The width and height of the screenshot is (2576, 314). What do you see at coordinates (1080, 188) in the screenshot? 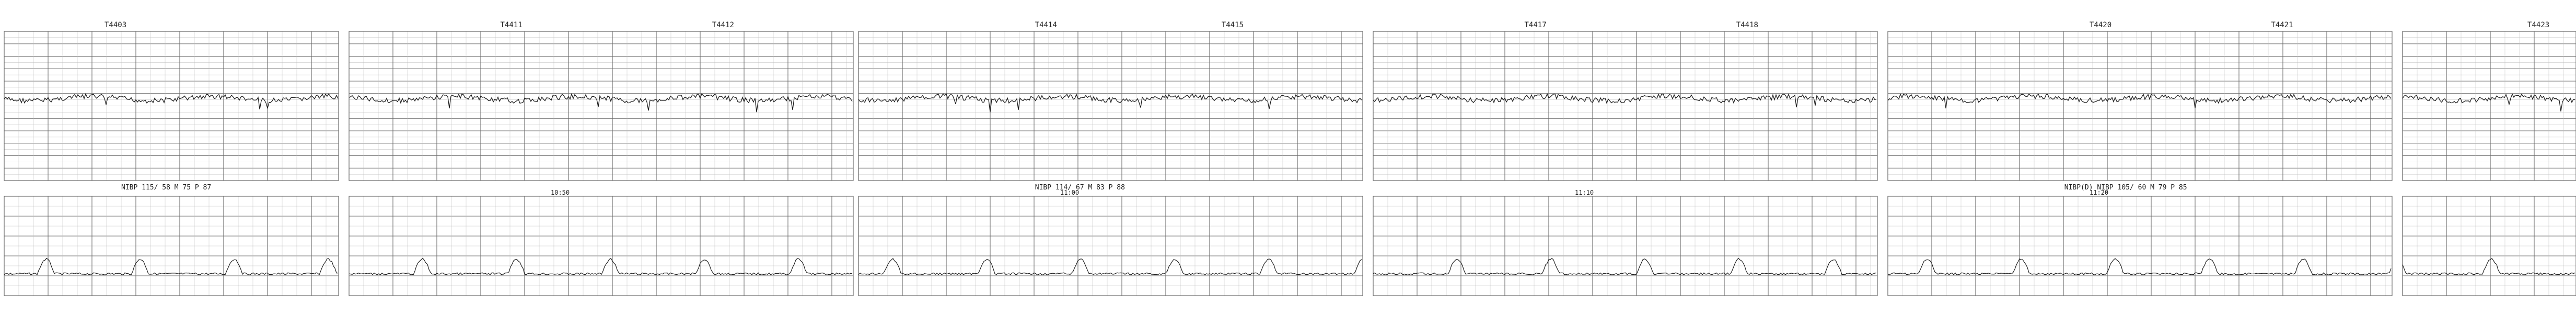
I see `nibp-annotation: NIBP 114/ 67 M 83 P 88` at bounding box center [1080, 188].